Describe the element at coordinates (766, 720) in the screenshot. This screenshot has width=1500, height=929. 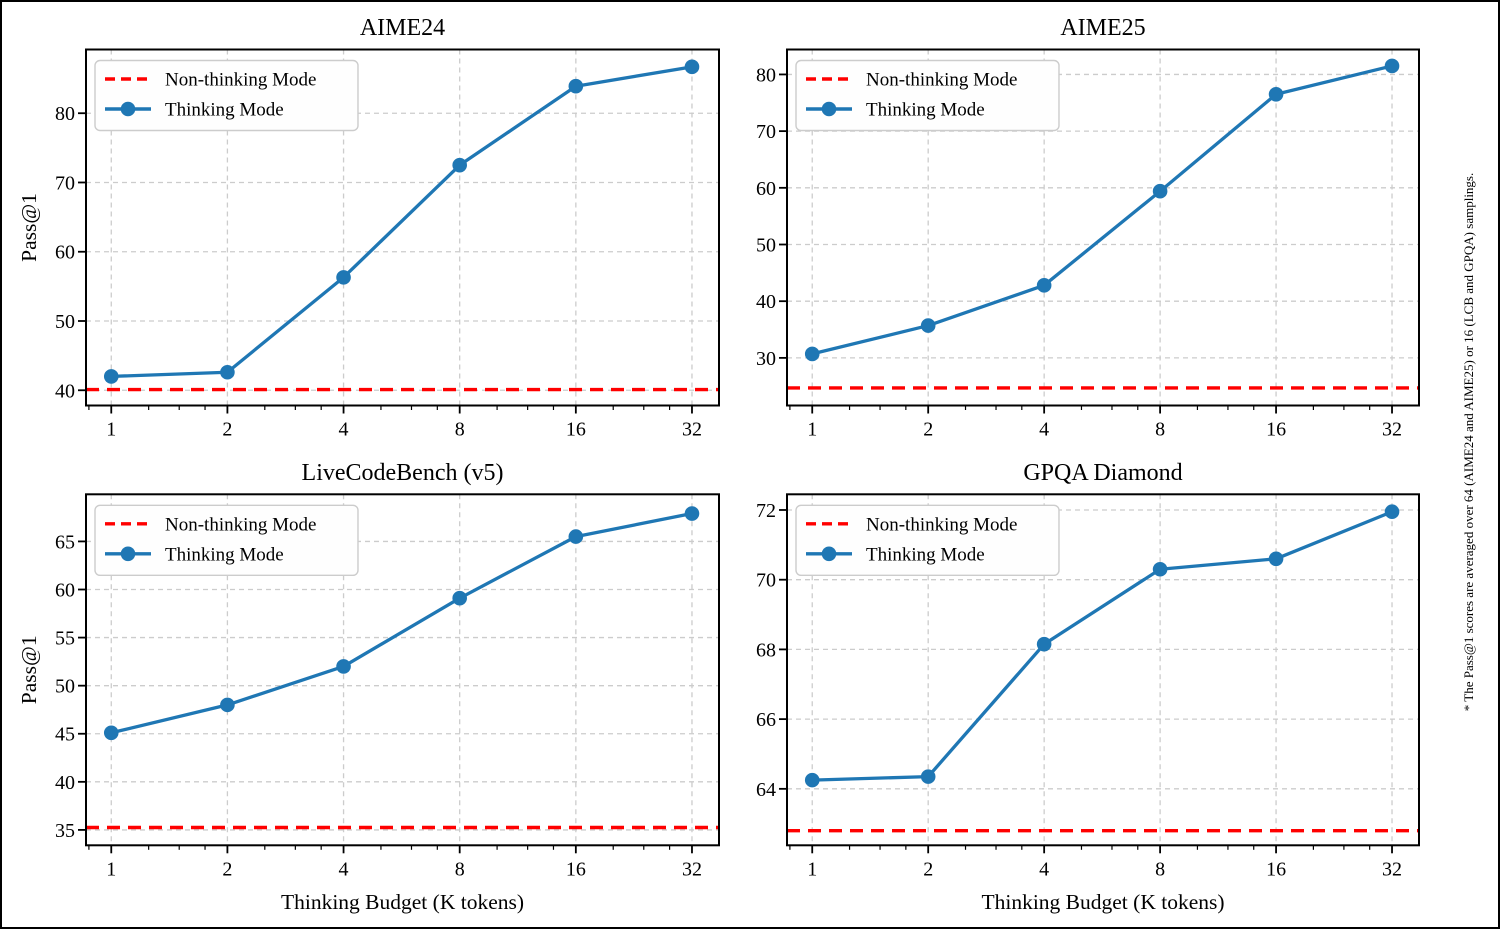
I see `y-tick-label: 66` at that location.